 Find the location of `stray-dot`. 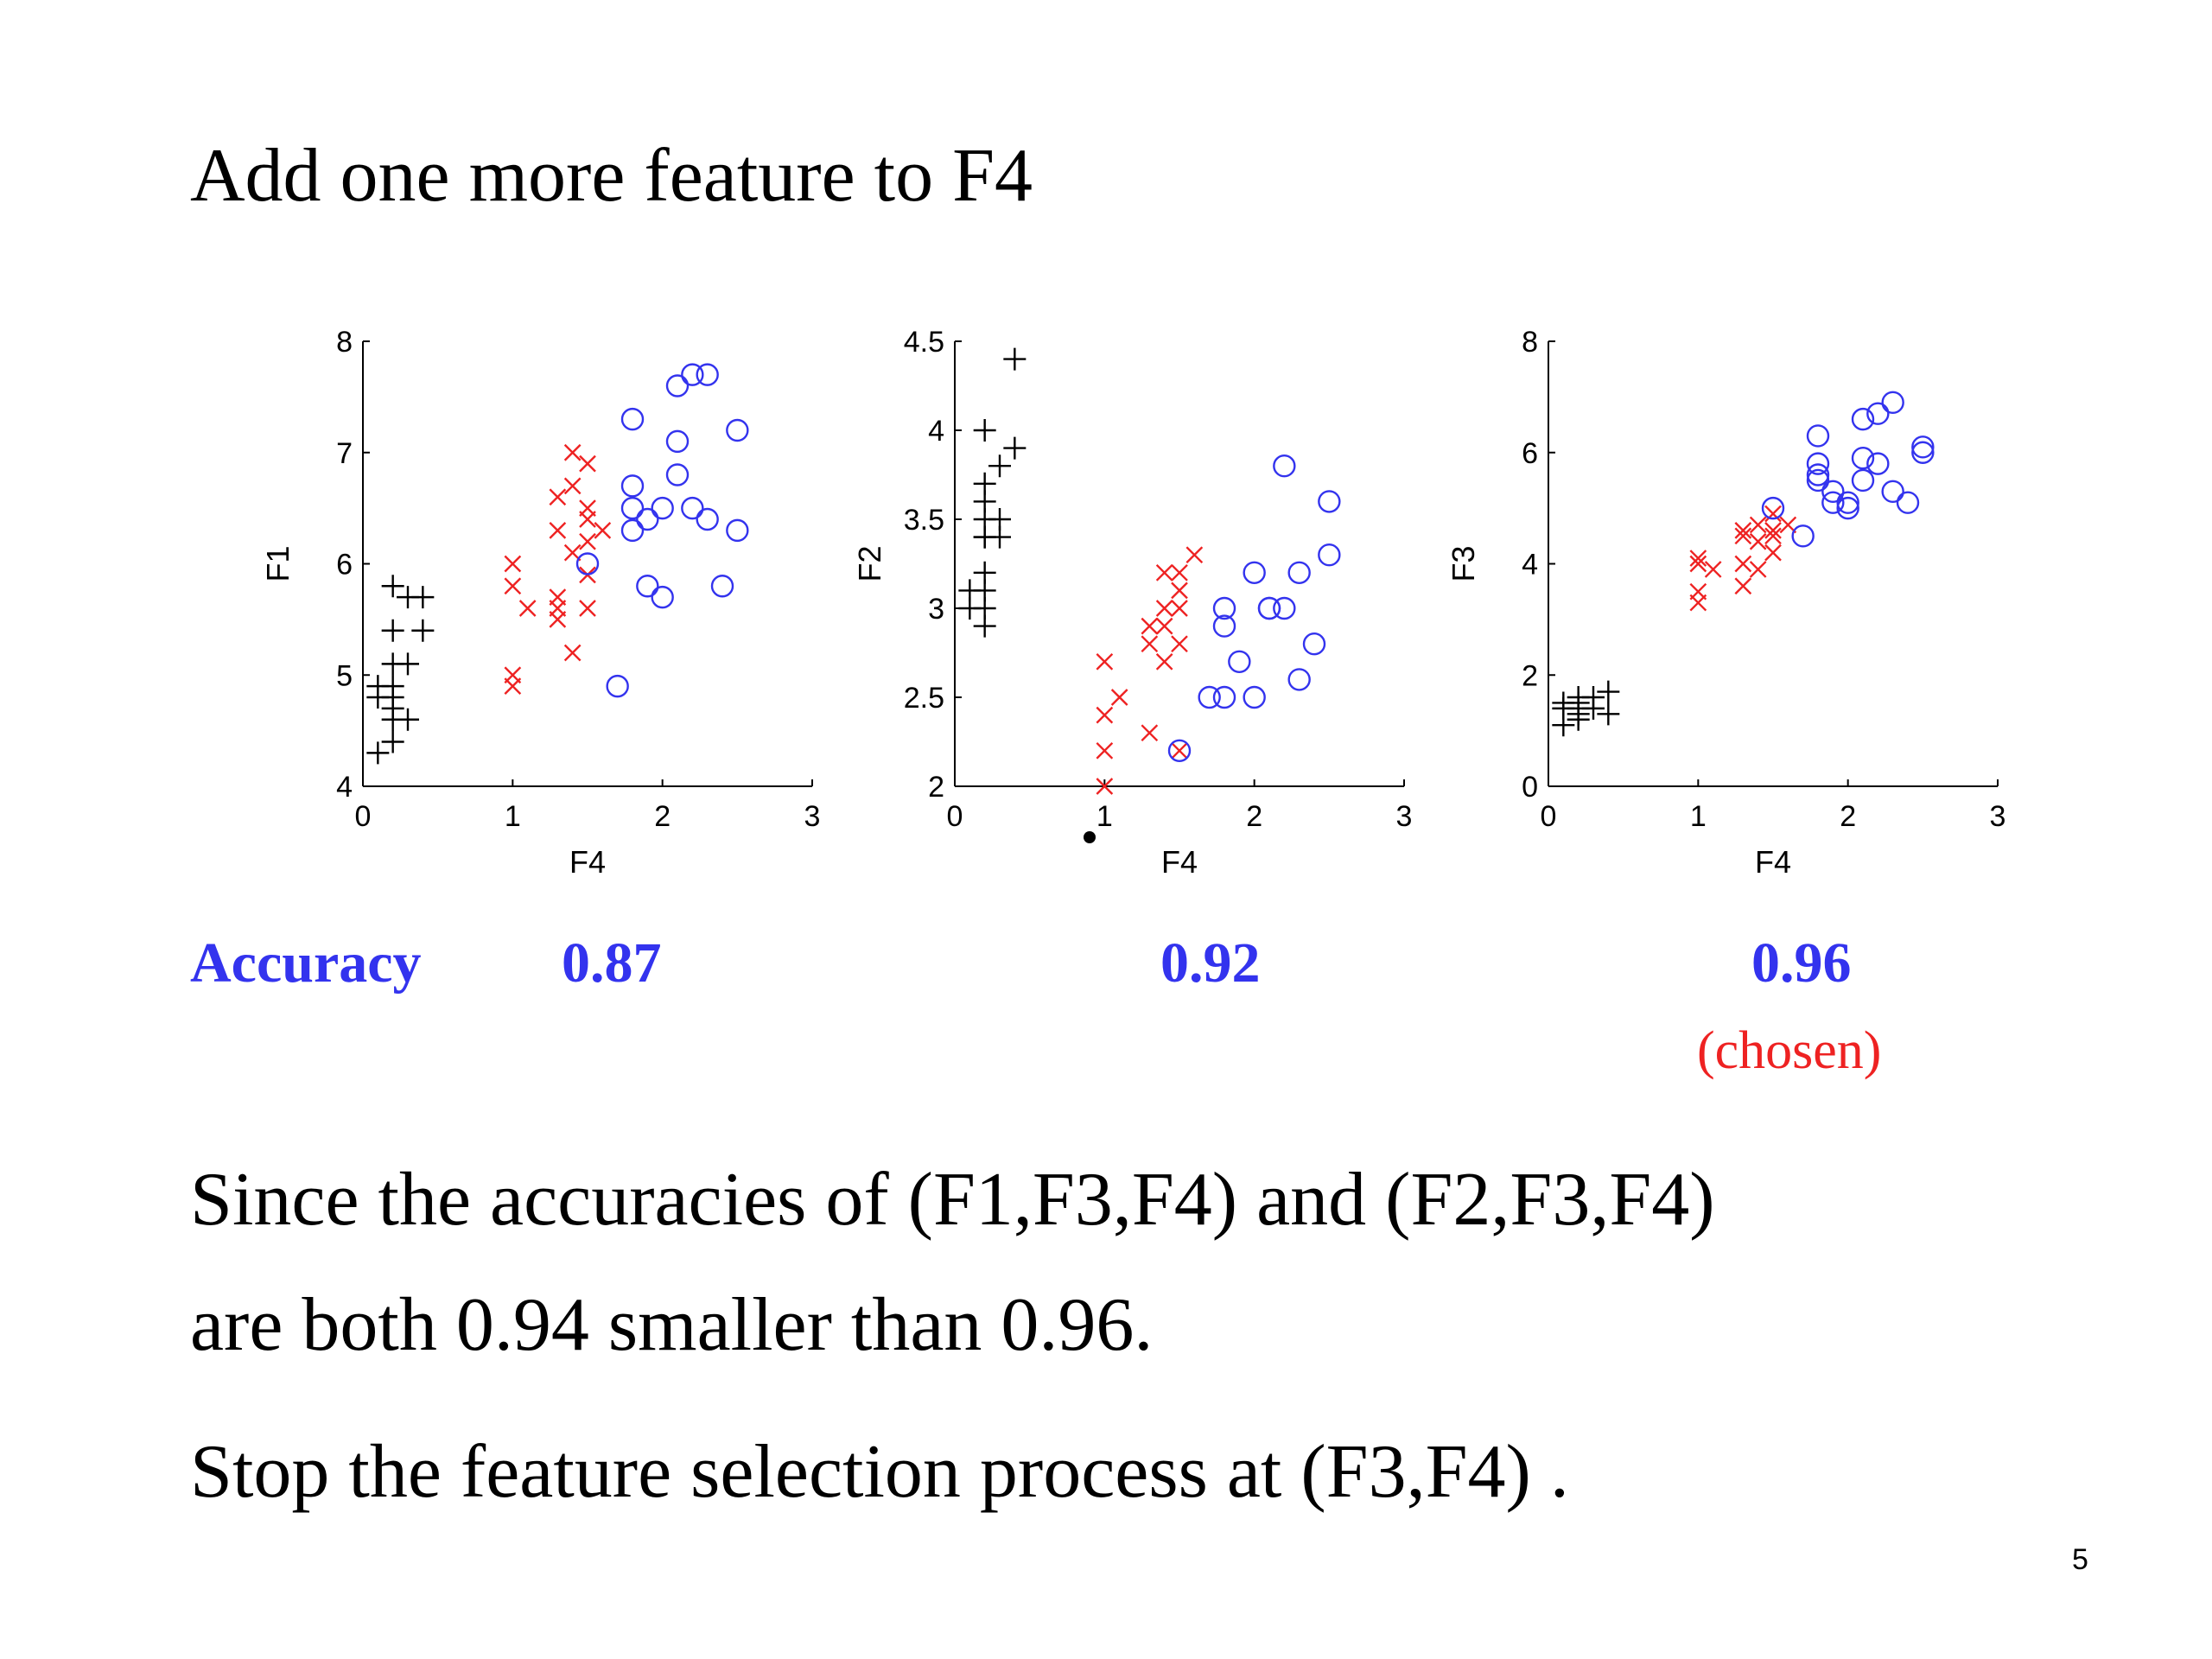

stray-dot is located at coordinates (1090, 837).